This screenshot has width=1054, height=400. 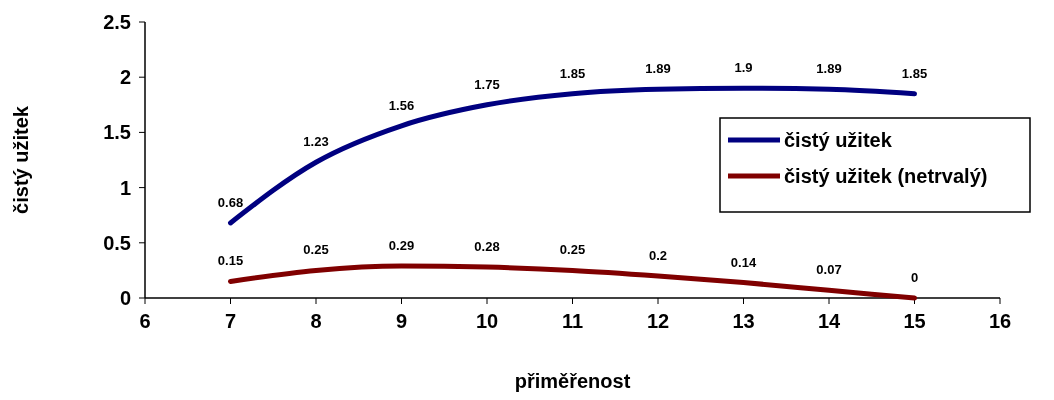 What do you see at coordinates (316, 321) in the screenshot?
I see `x-tick-label: 8` at bounding box center [316, 321].